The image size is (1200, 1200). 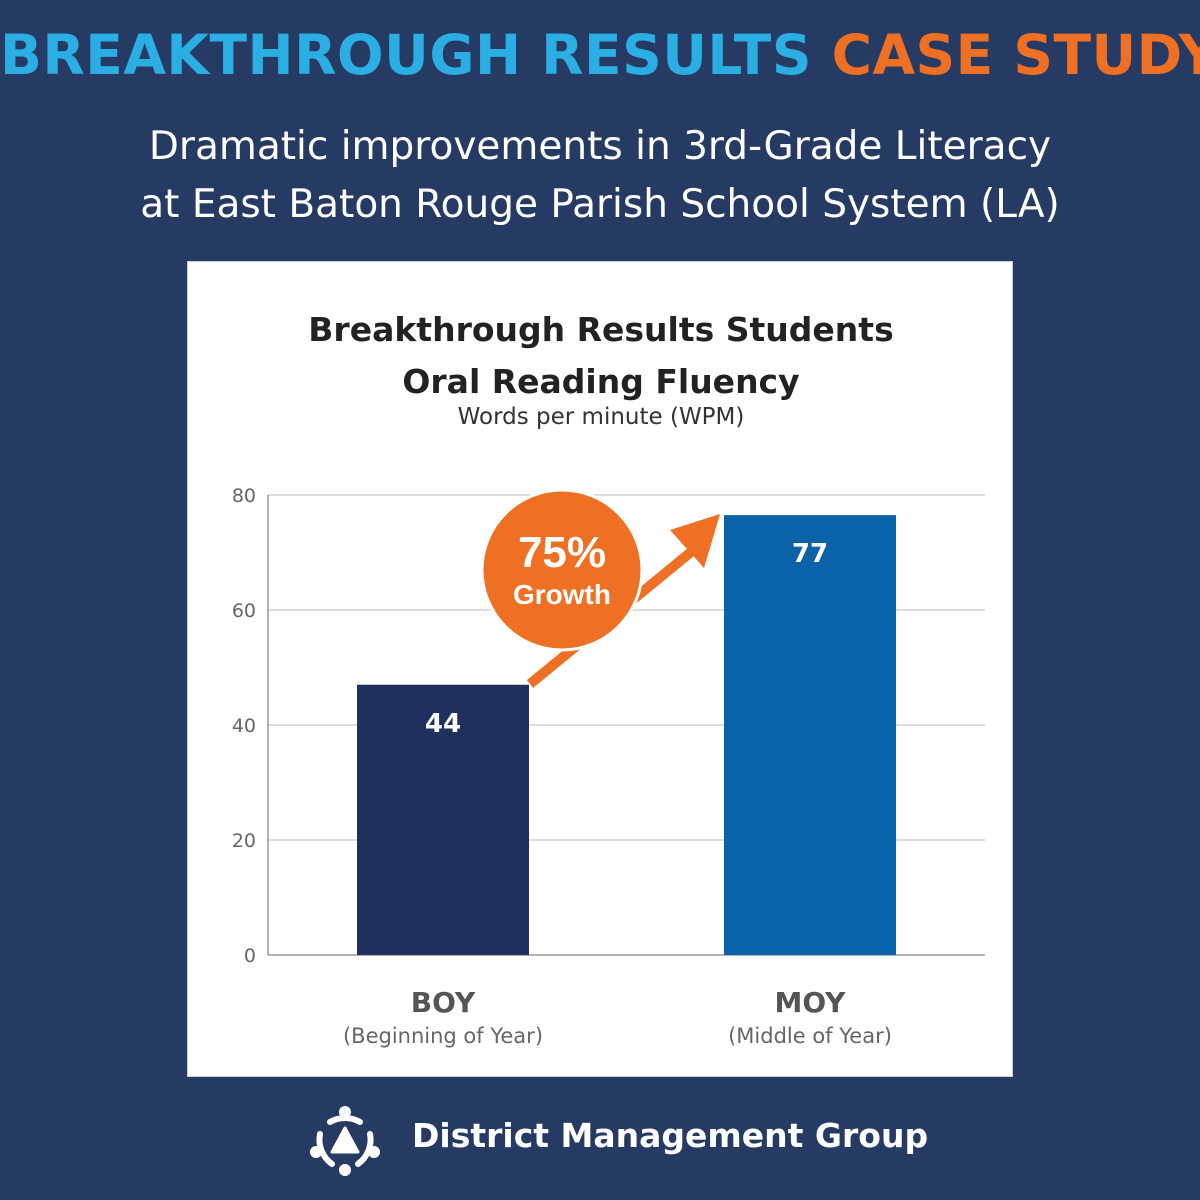 I want to click on x-category-sublabel: (Beginning of Year), so click(x=443, y=1036).